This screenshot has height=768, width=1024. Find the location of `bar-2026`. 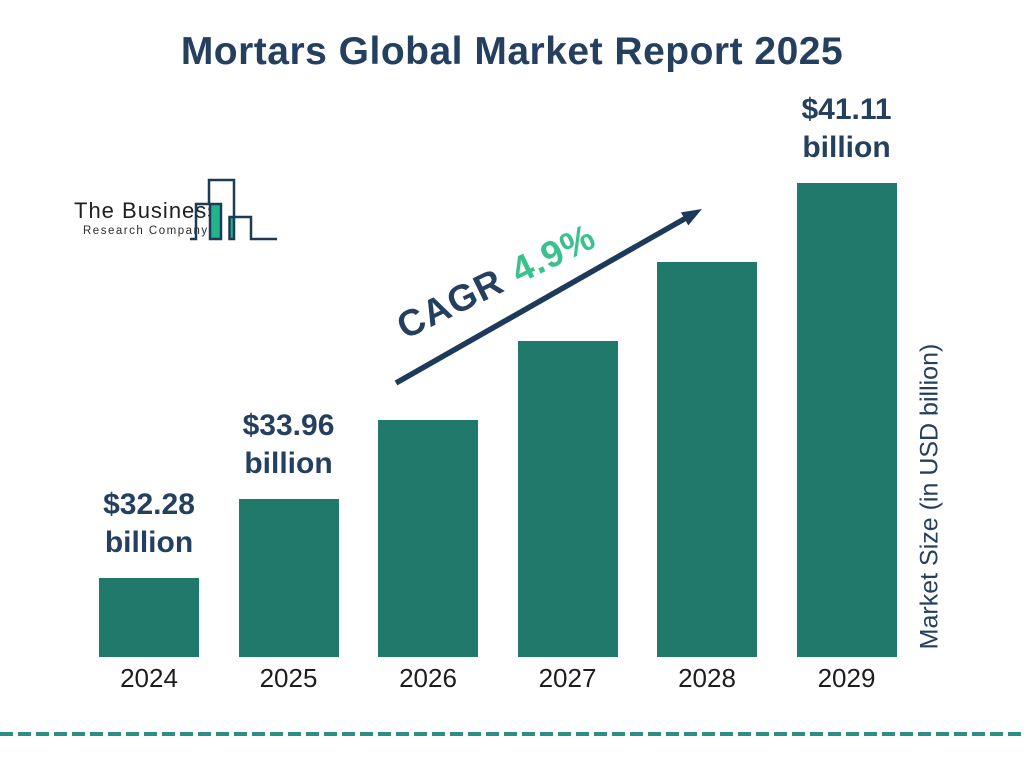

bar-2026 is located at coordinates (428, 538).